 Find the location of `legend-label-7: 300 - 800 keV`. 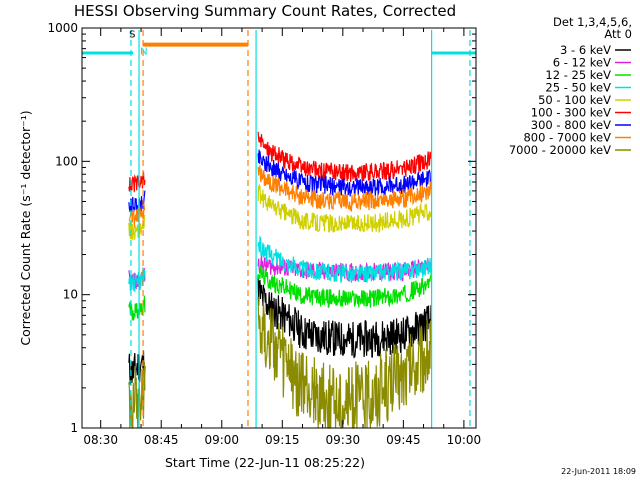

legend-label-7: 300 - 800 keV is located at coordinates (571, 125).